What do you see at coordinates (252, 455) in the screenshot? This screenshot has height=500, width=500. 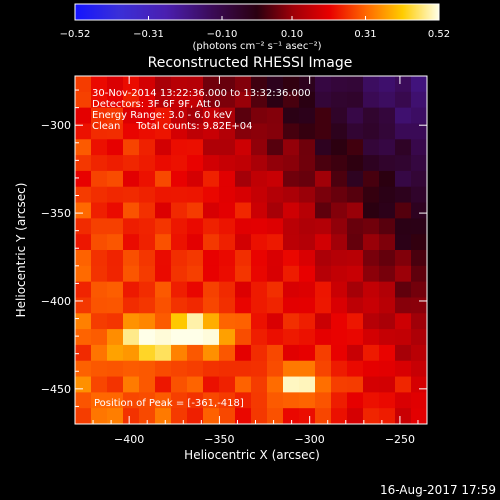 I see `x-axis-label: Heliocentric X (arcsec)` at bounding box center [252, 455].